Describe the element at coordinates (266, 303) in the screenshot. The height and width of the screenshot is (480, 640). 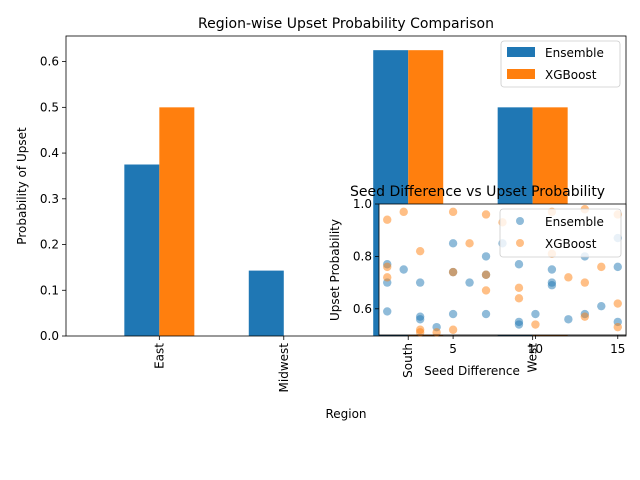
I see `bar-ensemble-midwest` at that location.